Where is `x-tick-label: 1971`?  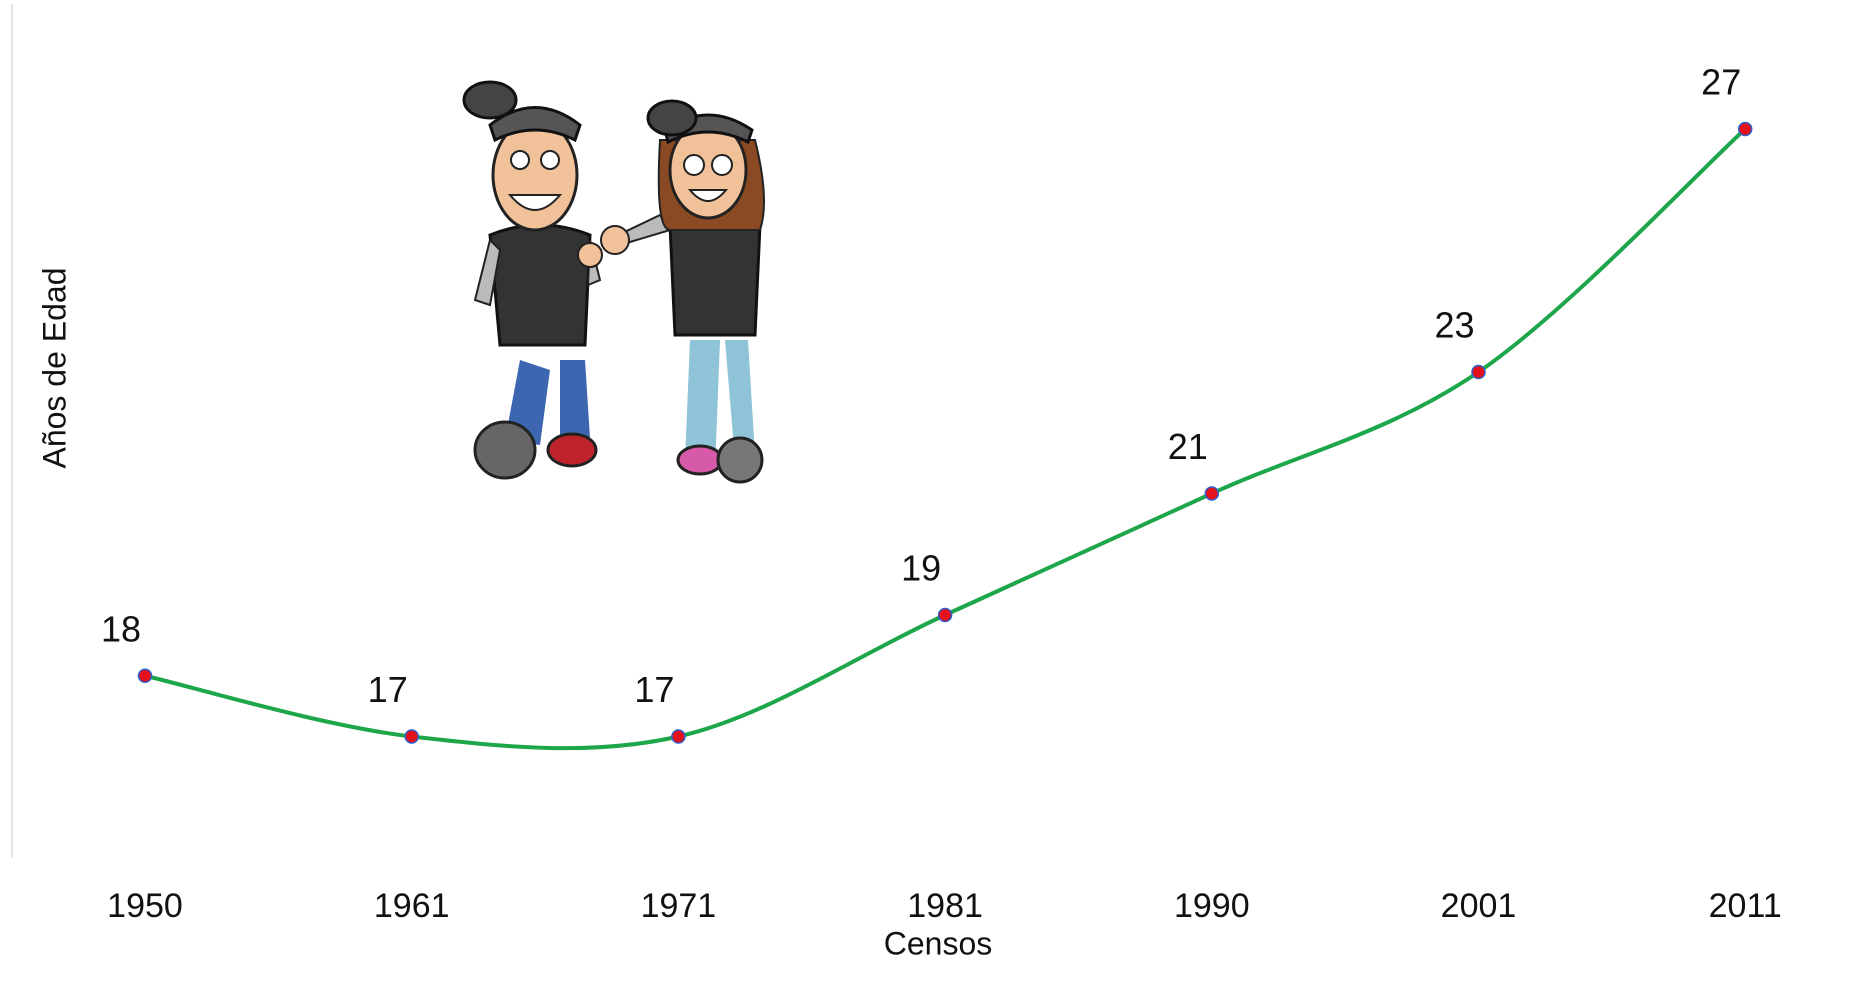 x-tick-label: 1971 is located at coordinates (679, 906).